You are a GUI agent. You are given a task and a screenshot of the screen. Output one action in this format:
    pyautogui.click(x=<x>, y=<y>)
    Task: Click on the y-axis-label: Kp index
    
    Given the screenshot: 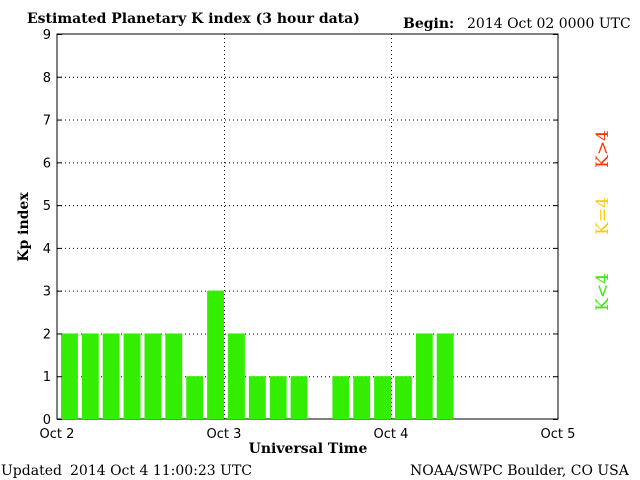 What is the action you would take?
    pyautogui.click(x=24, y=227)
    